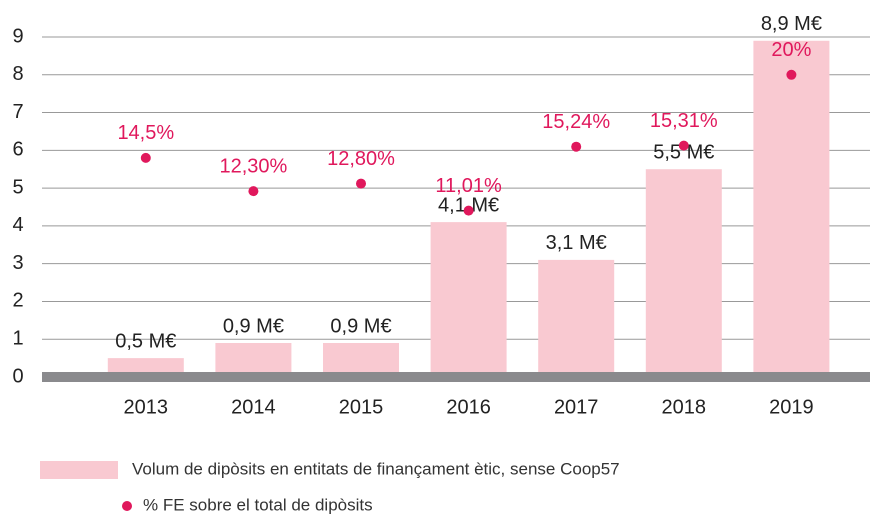 This screenshot has height=518, width=870. I want to click on baseline, so click(456, 377).